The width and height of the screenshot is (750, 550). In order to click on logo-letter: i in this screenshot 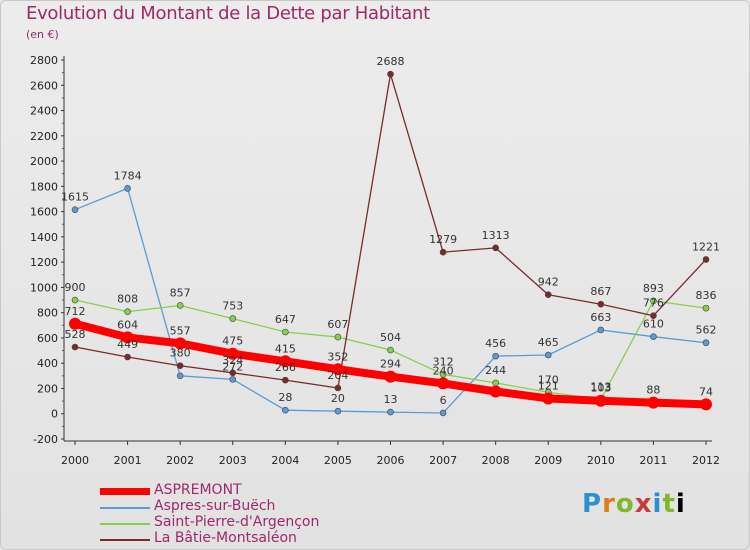, I will do `click(657, 504)`.